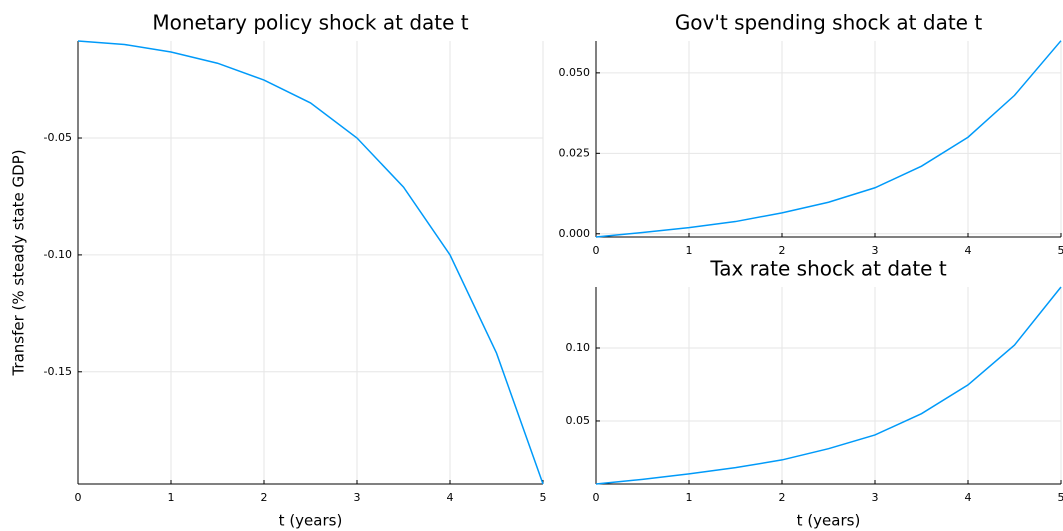 The width and height of the screenshot is (1063, 531). Describe the element at coordinates (578, 347) in the screenshot. I see `y-tick-label: 0.10` at that location.